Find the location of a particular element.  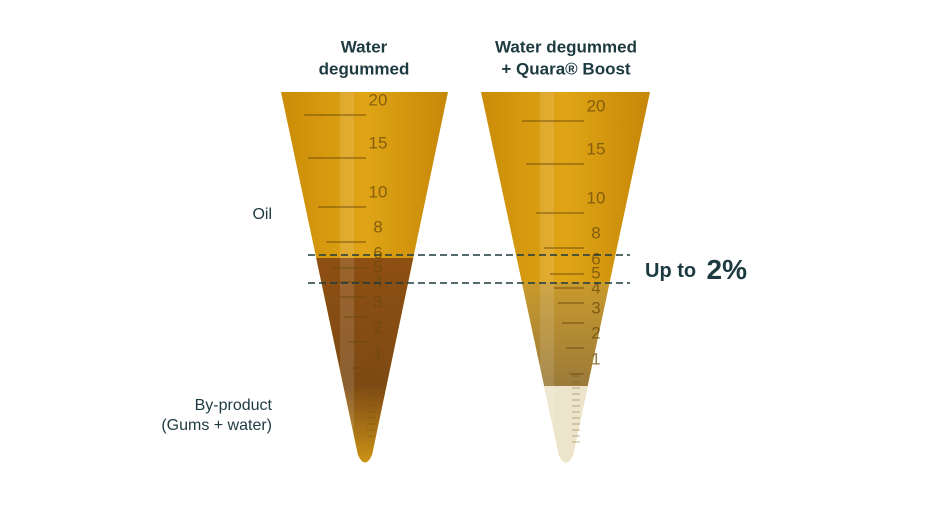

oil-label: Oil is located at coordinates (262, 214).